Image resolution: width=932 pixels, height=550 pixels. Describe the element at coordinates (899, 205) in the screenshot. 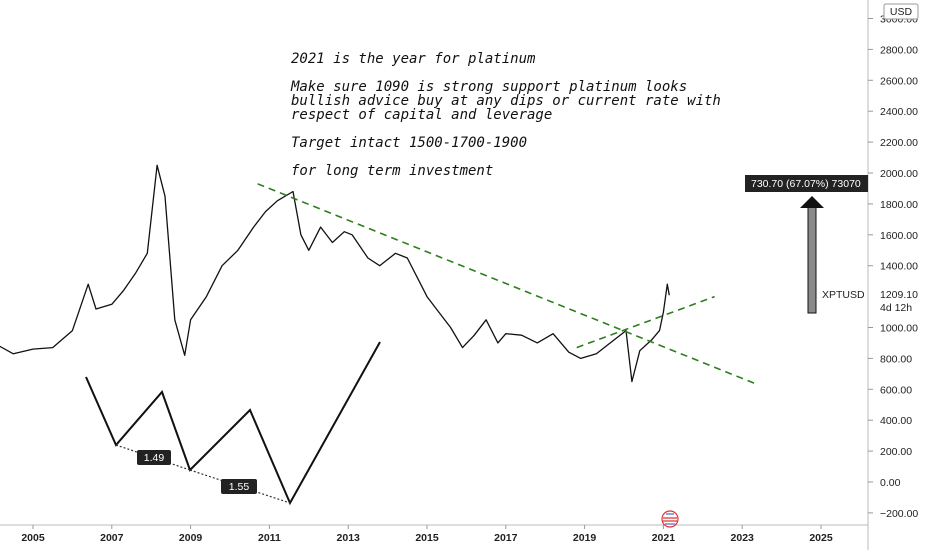

I see `y-tick-label: 1800.00` at that location.